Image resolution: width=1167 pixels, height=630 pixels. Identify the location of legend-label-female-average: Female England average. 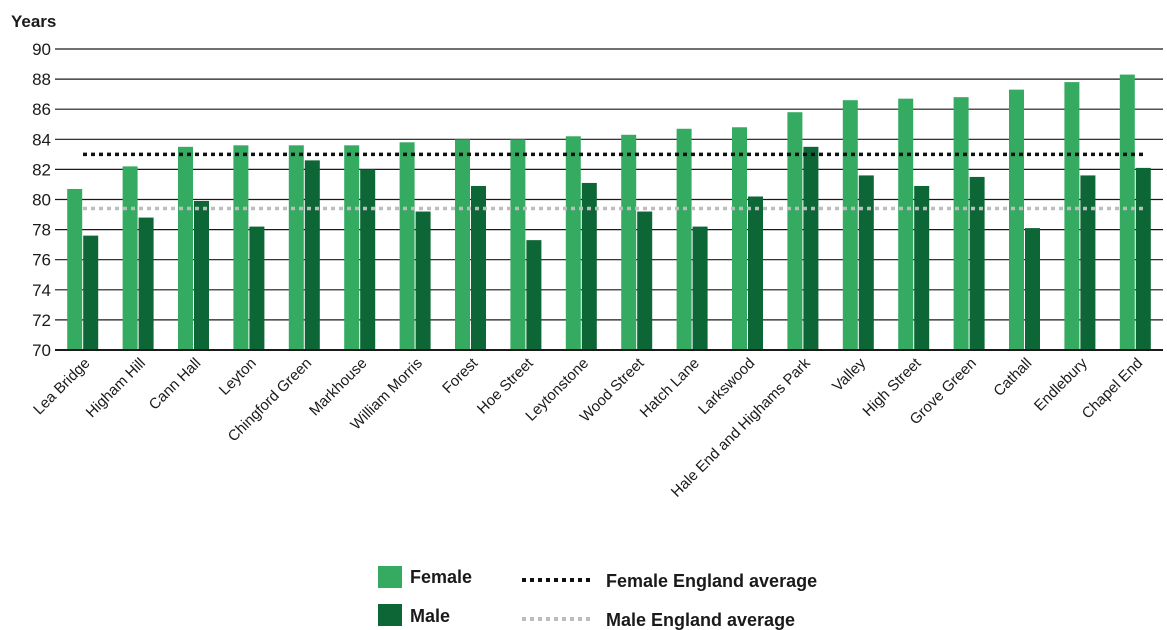
(711, 581).